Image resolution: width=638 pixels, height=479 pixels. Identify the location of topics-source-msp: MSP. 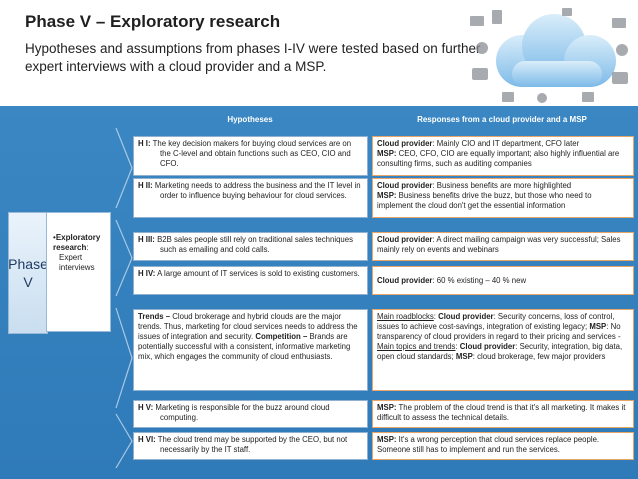
(464, 356).